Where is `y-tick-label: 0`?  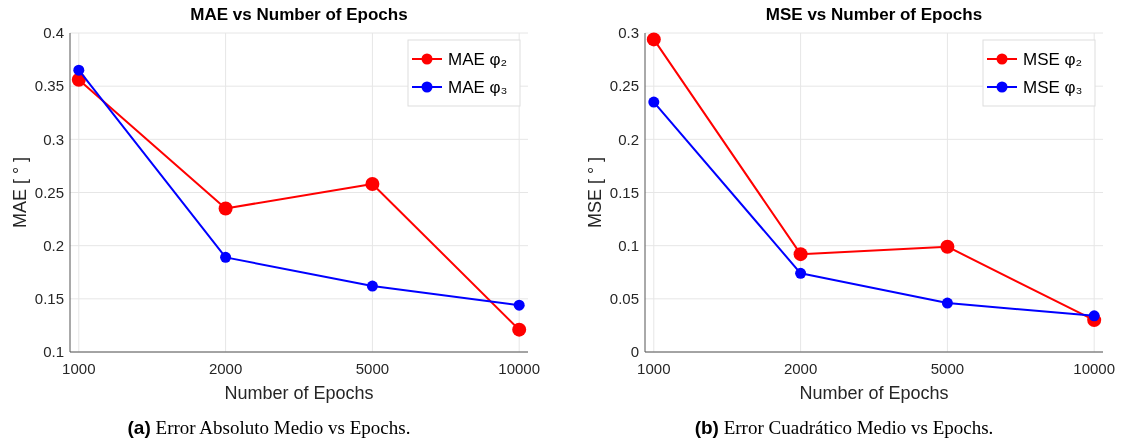
y-tick-label: 0 is located at coordinates (634, 352).